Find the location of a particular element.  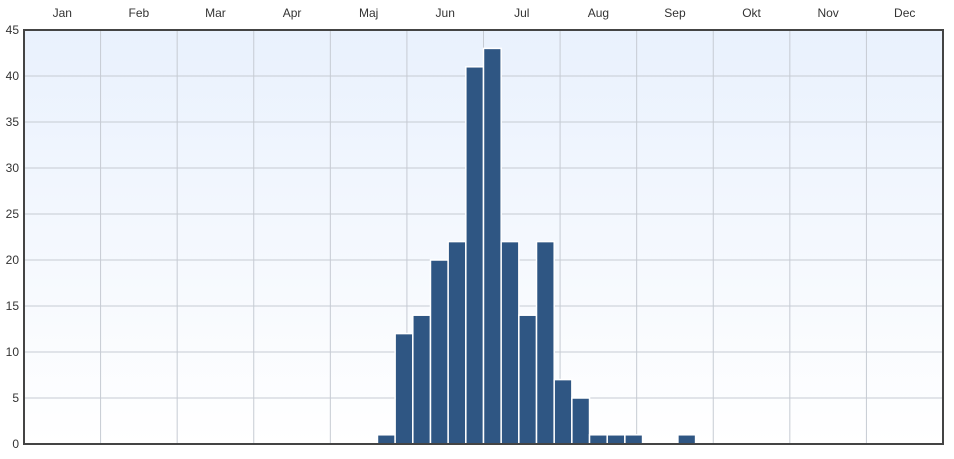

y-axis-tick-labels: 0 5 10 15 20 25 30 35 40 45 is located at coordinates (13, 237).